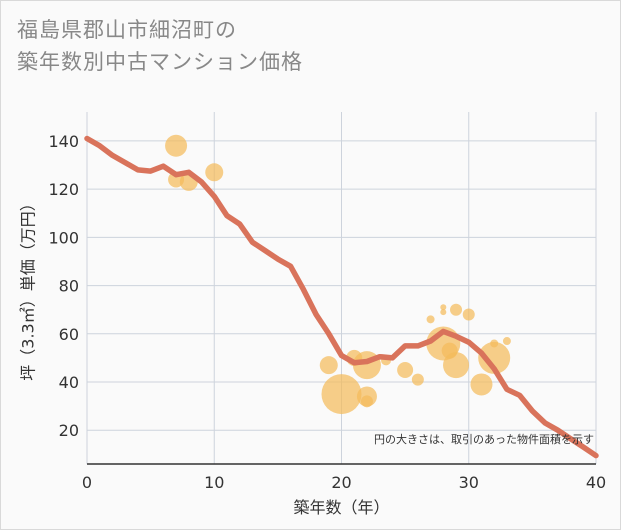 This screenshot has width=621, height=530. Describe the element at coordinates (596, 482) in the screenshot. I see `x-tick-label: 40` at that location.